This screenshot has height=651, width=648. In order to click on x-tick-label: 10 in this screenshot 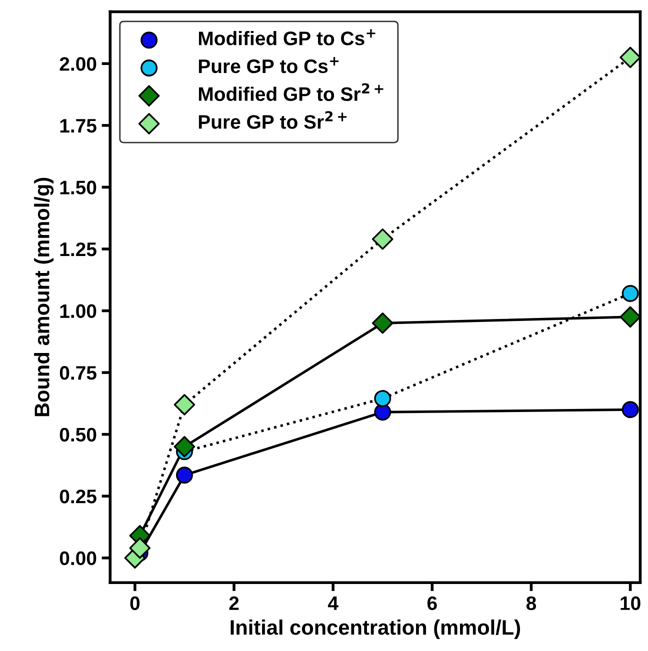, I will do `click(630, 603)`.